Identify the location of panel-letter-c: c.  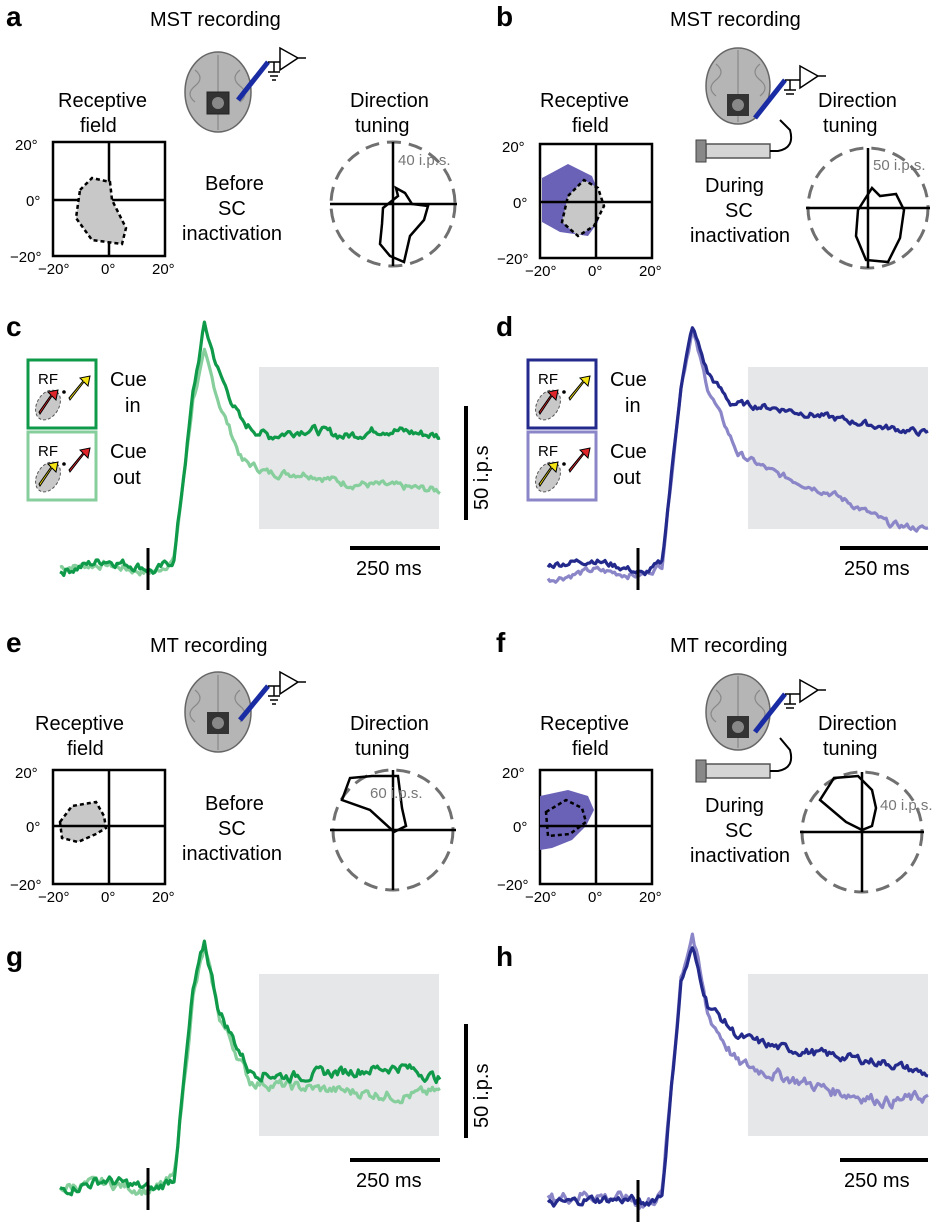
(14, 326).